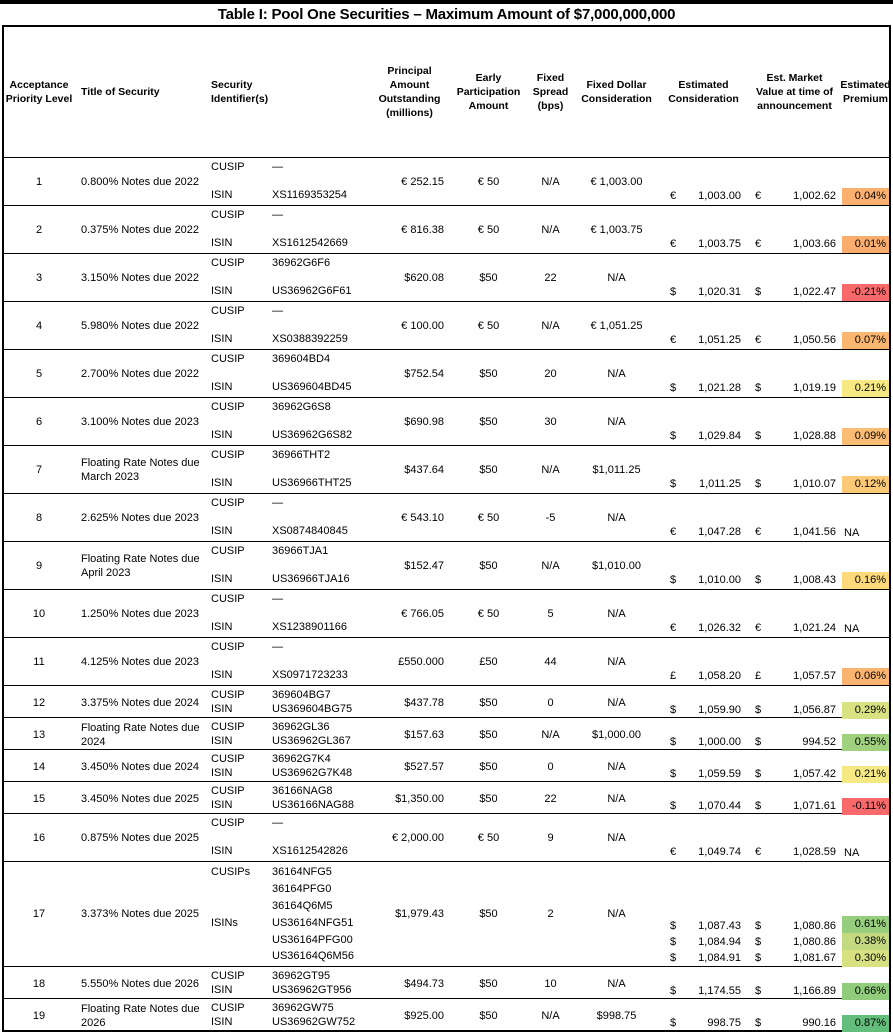 This screenshot has width=893, height=1032. Describe the element at coordinates (550, 92) in the screenshot. I see `col-header-fixed-spread: Fixed Spread (bps)` at that location.